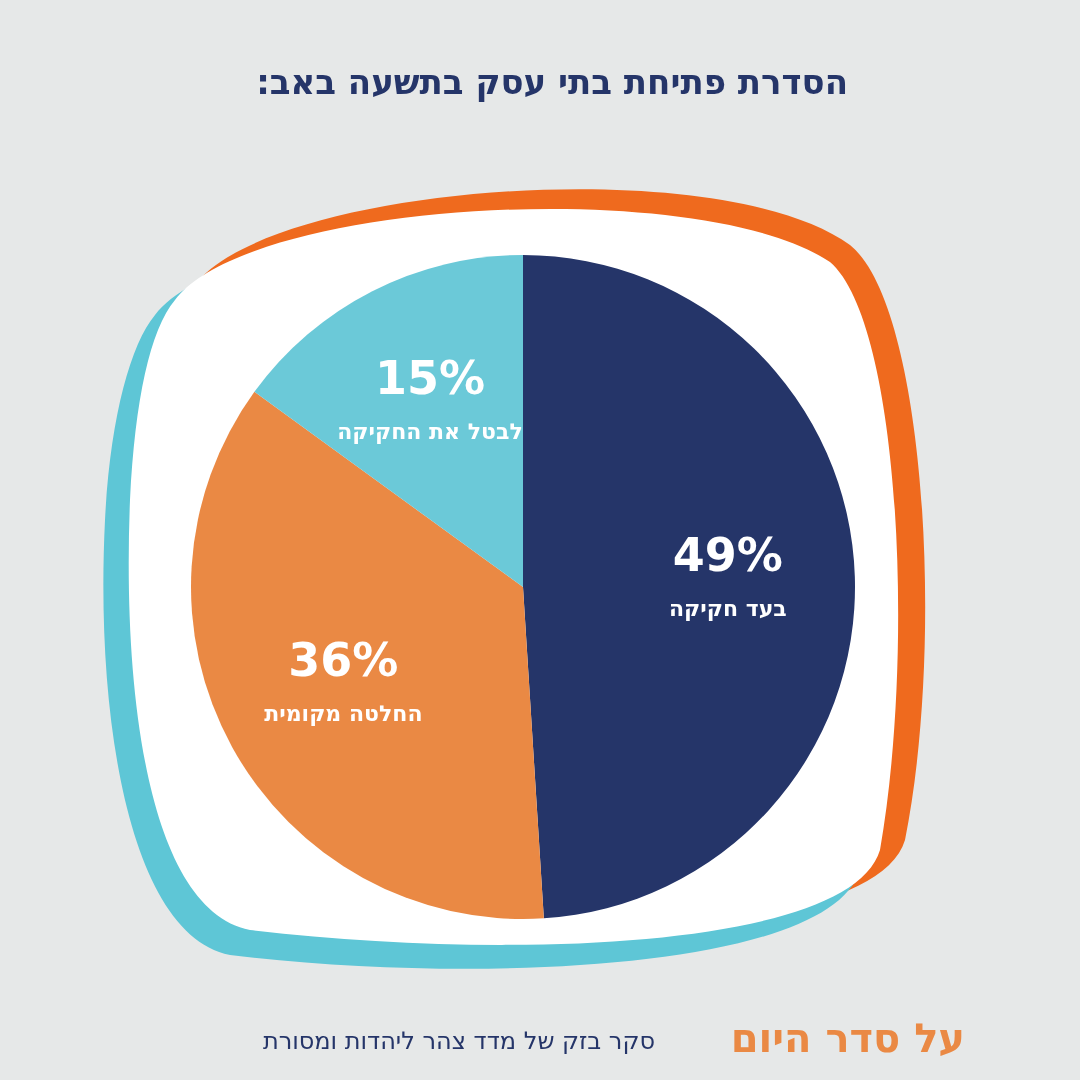 This screenshot has width=1080, height=1080. Describe the element at coordinates (847, 1038) in the screenshot. I see `text: על סדר היום` at that location.